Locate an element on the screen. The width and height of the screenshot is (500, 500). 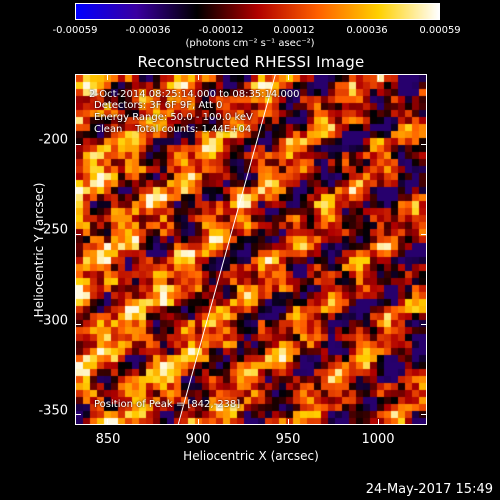
overlay is located at coordinates (226, 249).